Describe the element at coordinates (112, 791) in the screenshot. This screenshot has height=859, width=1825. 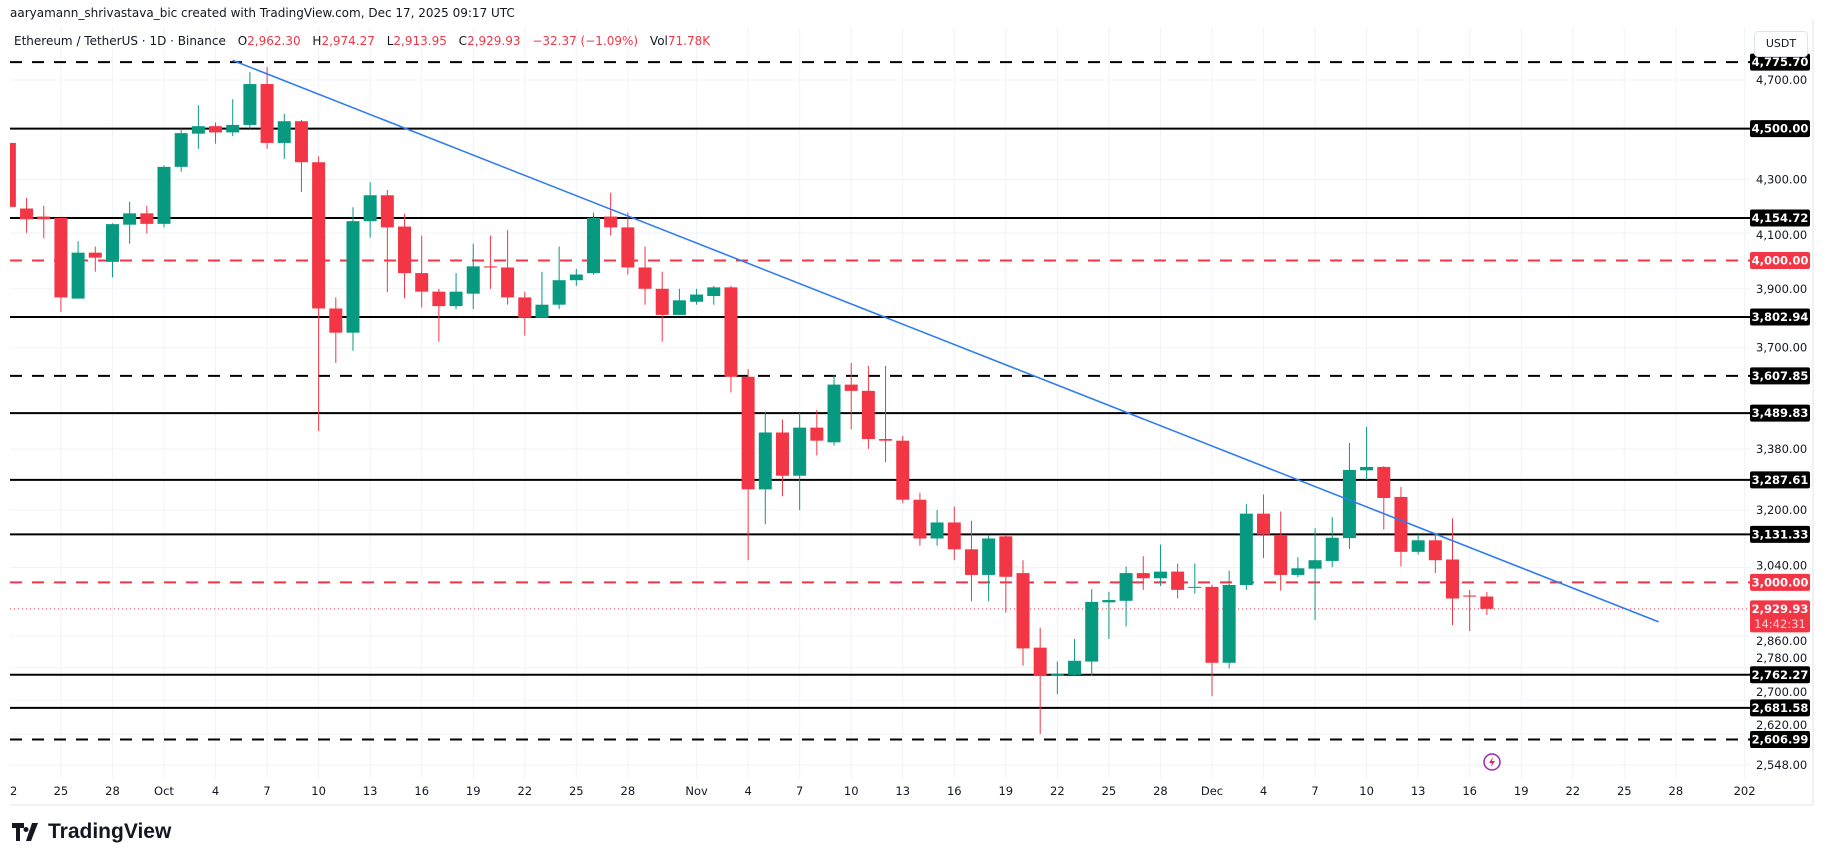
I see `date-tick-label: 28` at that location.